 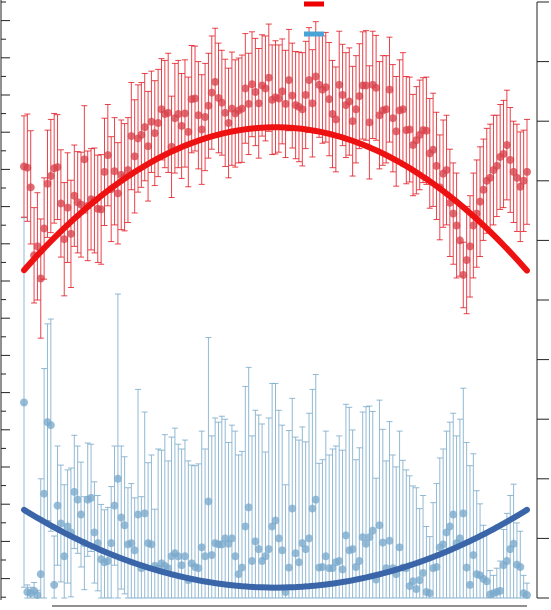 What do you see at coordinates (542, 300) in the screenshot?
I see `right-axis` at bounding box center [542, 300].